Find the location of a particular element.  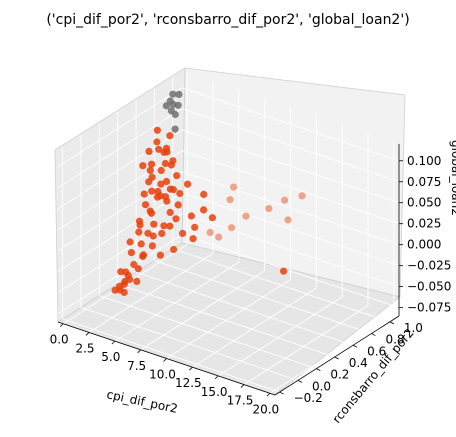

x-tick-label: 17.5 is located at coordinates (240, 401).